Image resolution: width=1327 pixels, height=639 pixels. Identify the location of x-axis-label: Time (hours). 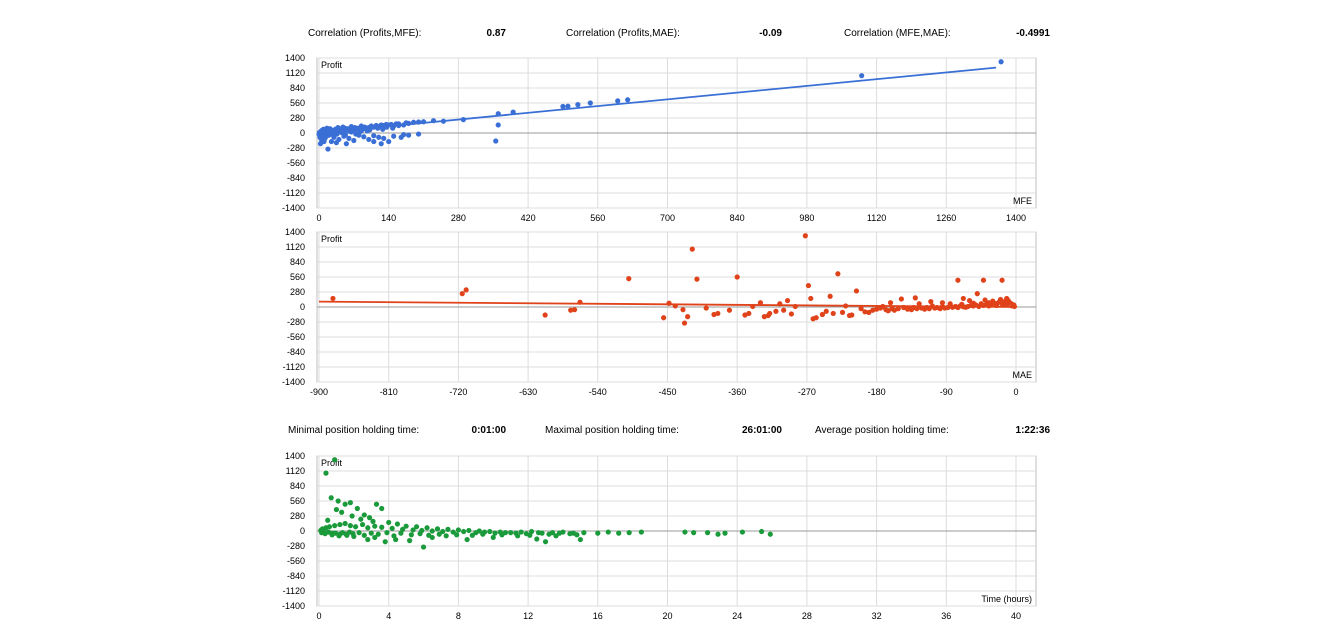
(1006, 599).